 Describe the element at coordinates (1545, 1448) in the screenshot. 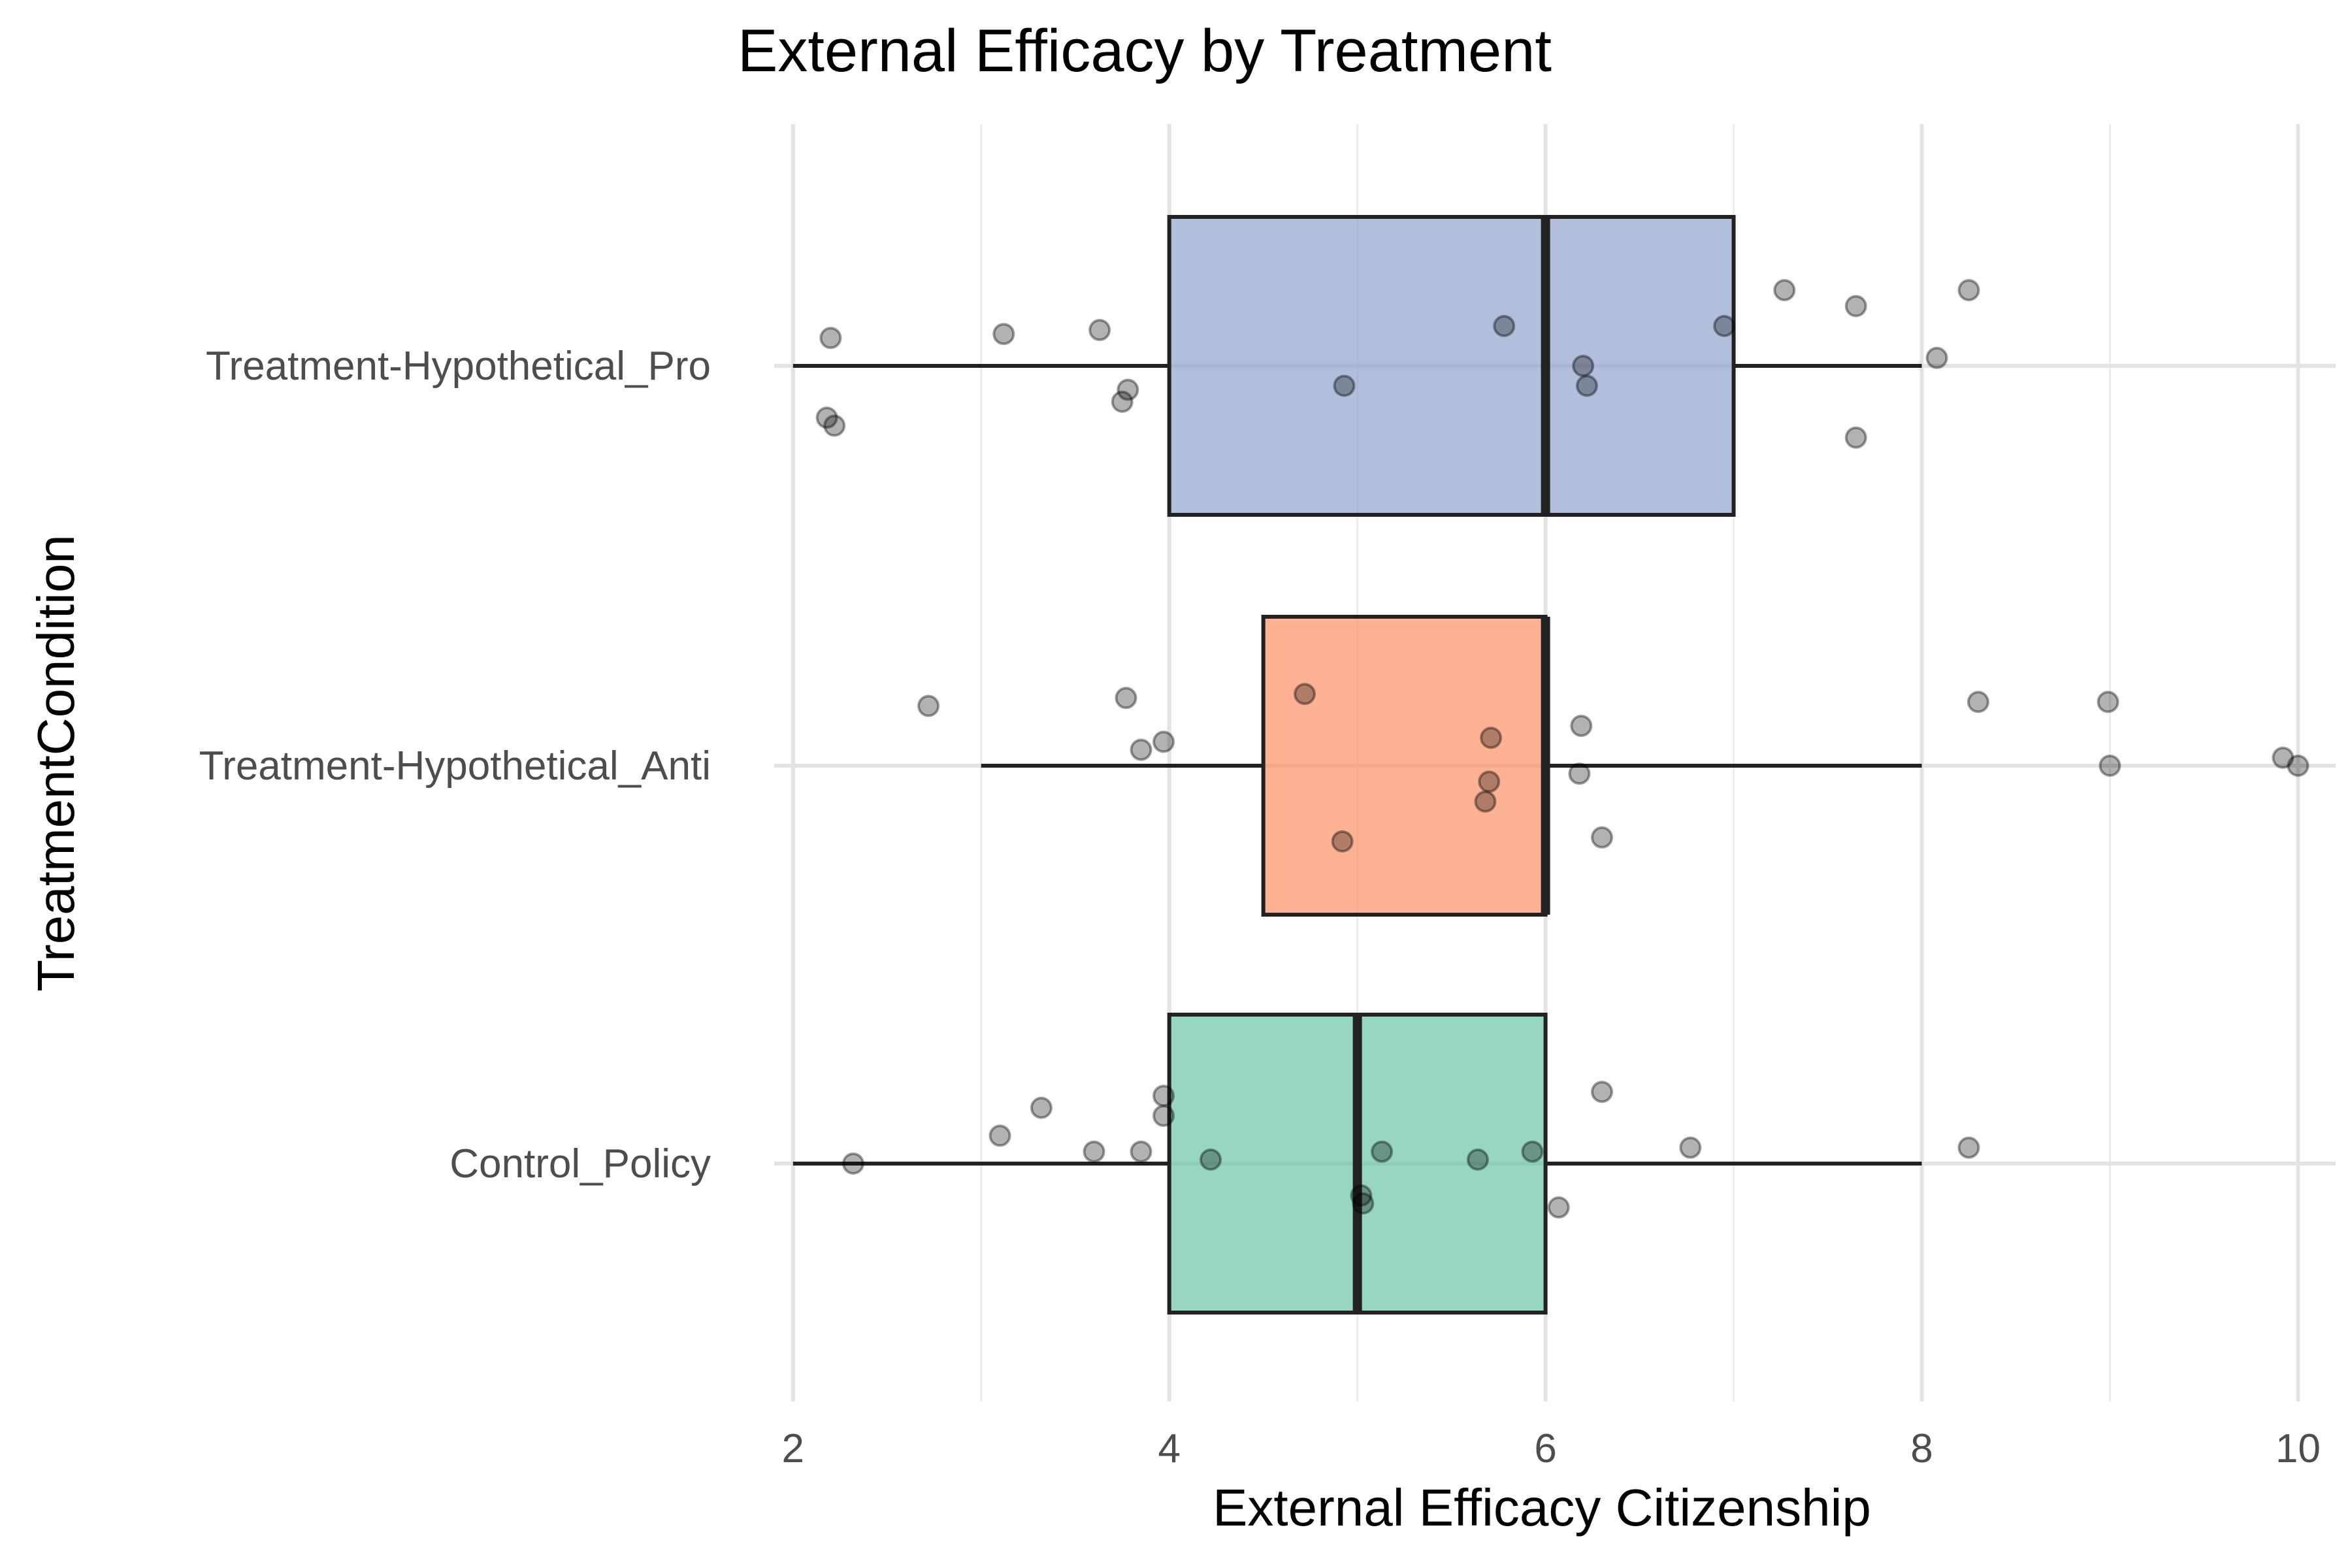

I see `x-tick-label: 6` at that location.